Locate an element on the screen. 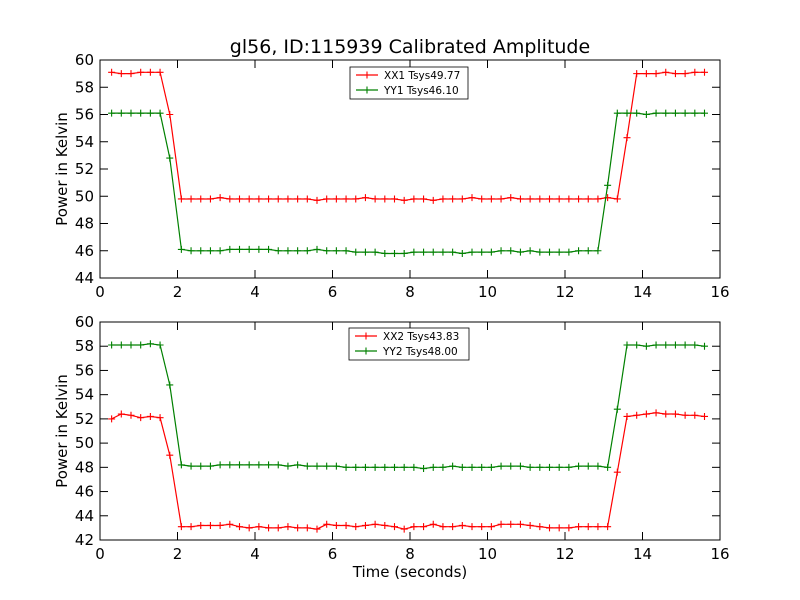  y-tick-label: 48 is located at coordinates (84, 467).